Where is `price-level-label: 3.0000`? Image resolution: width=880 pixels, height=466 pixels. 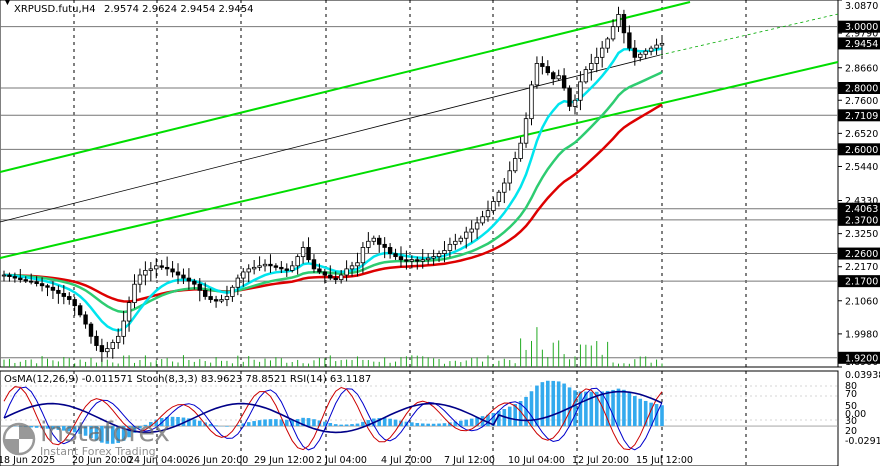
price-level-label: 3.0000 is located at coordinates (861, 27).